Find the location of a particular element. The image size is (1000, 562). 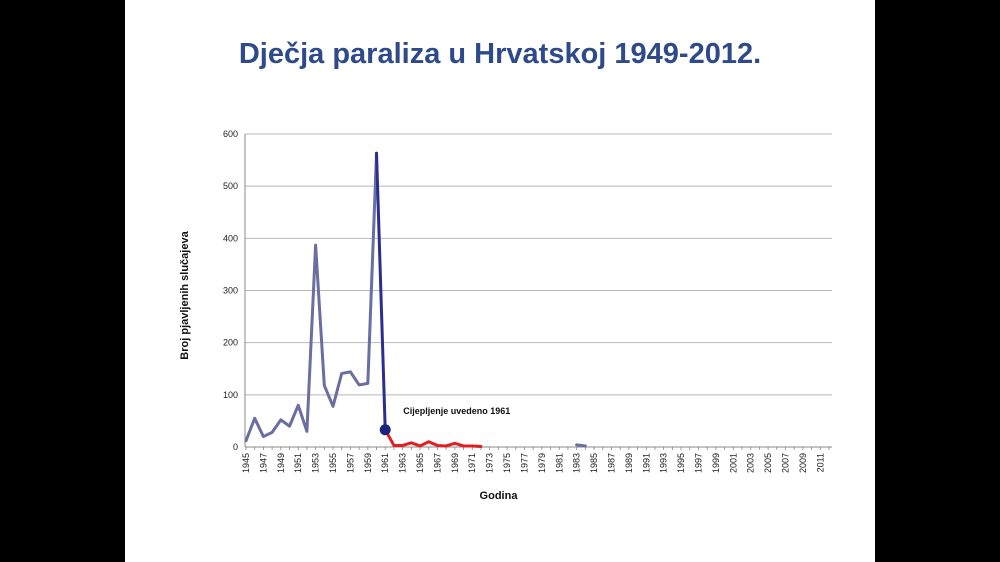

y-tick-500: 500 is located at coordinates (230, 186).